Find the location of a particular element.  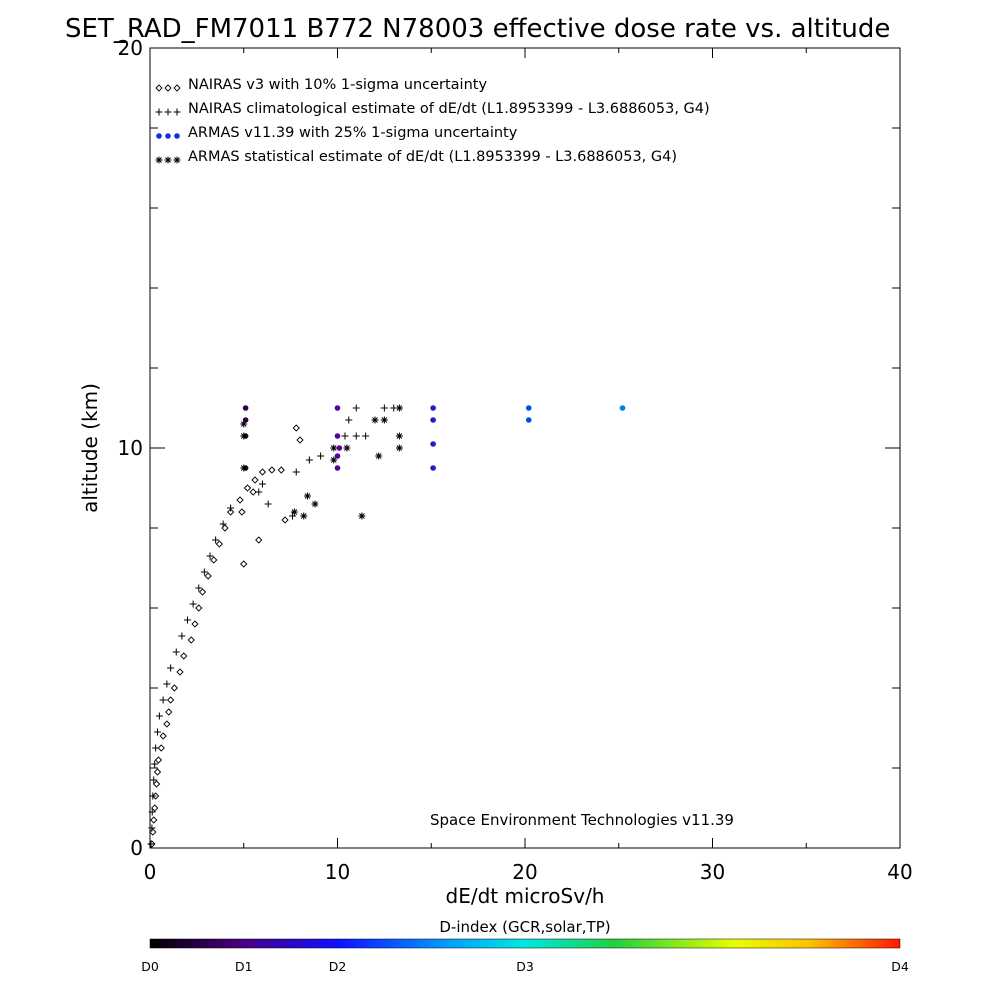

y-tick-label: 0 is located at coordinates (136, 848).